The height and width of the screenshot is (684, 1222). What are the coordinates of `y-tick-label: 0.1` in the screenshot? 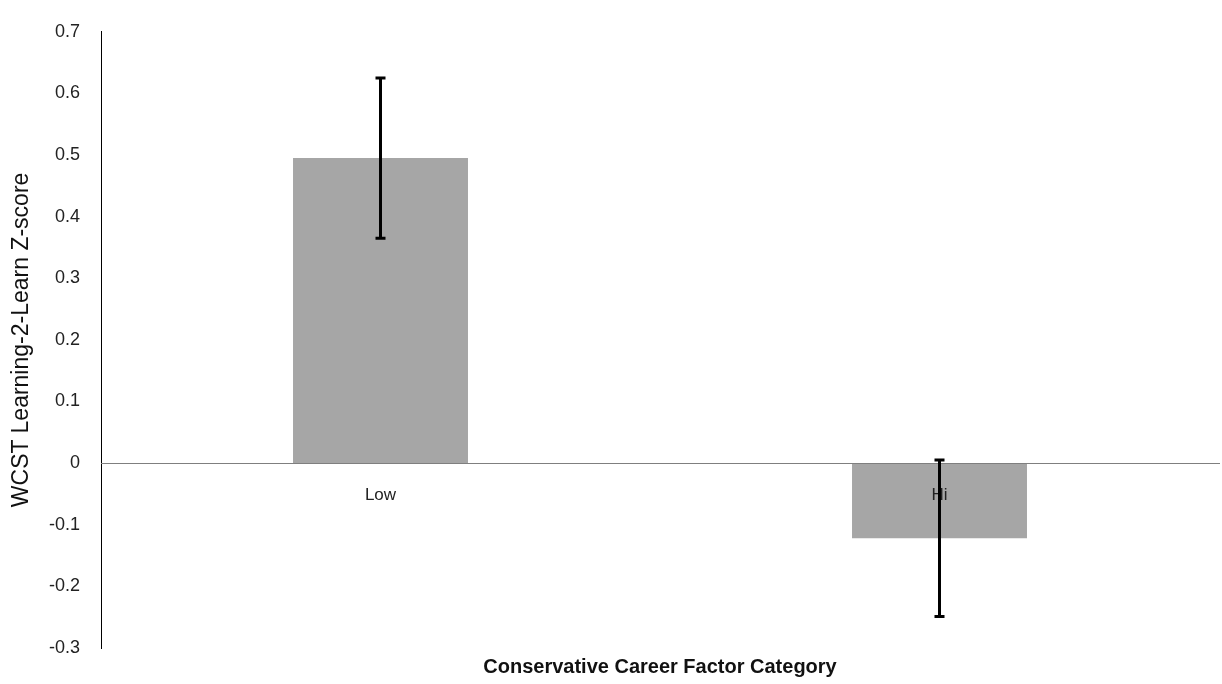 It's located at (67, 400).